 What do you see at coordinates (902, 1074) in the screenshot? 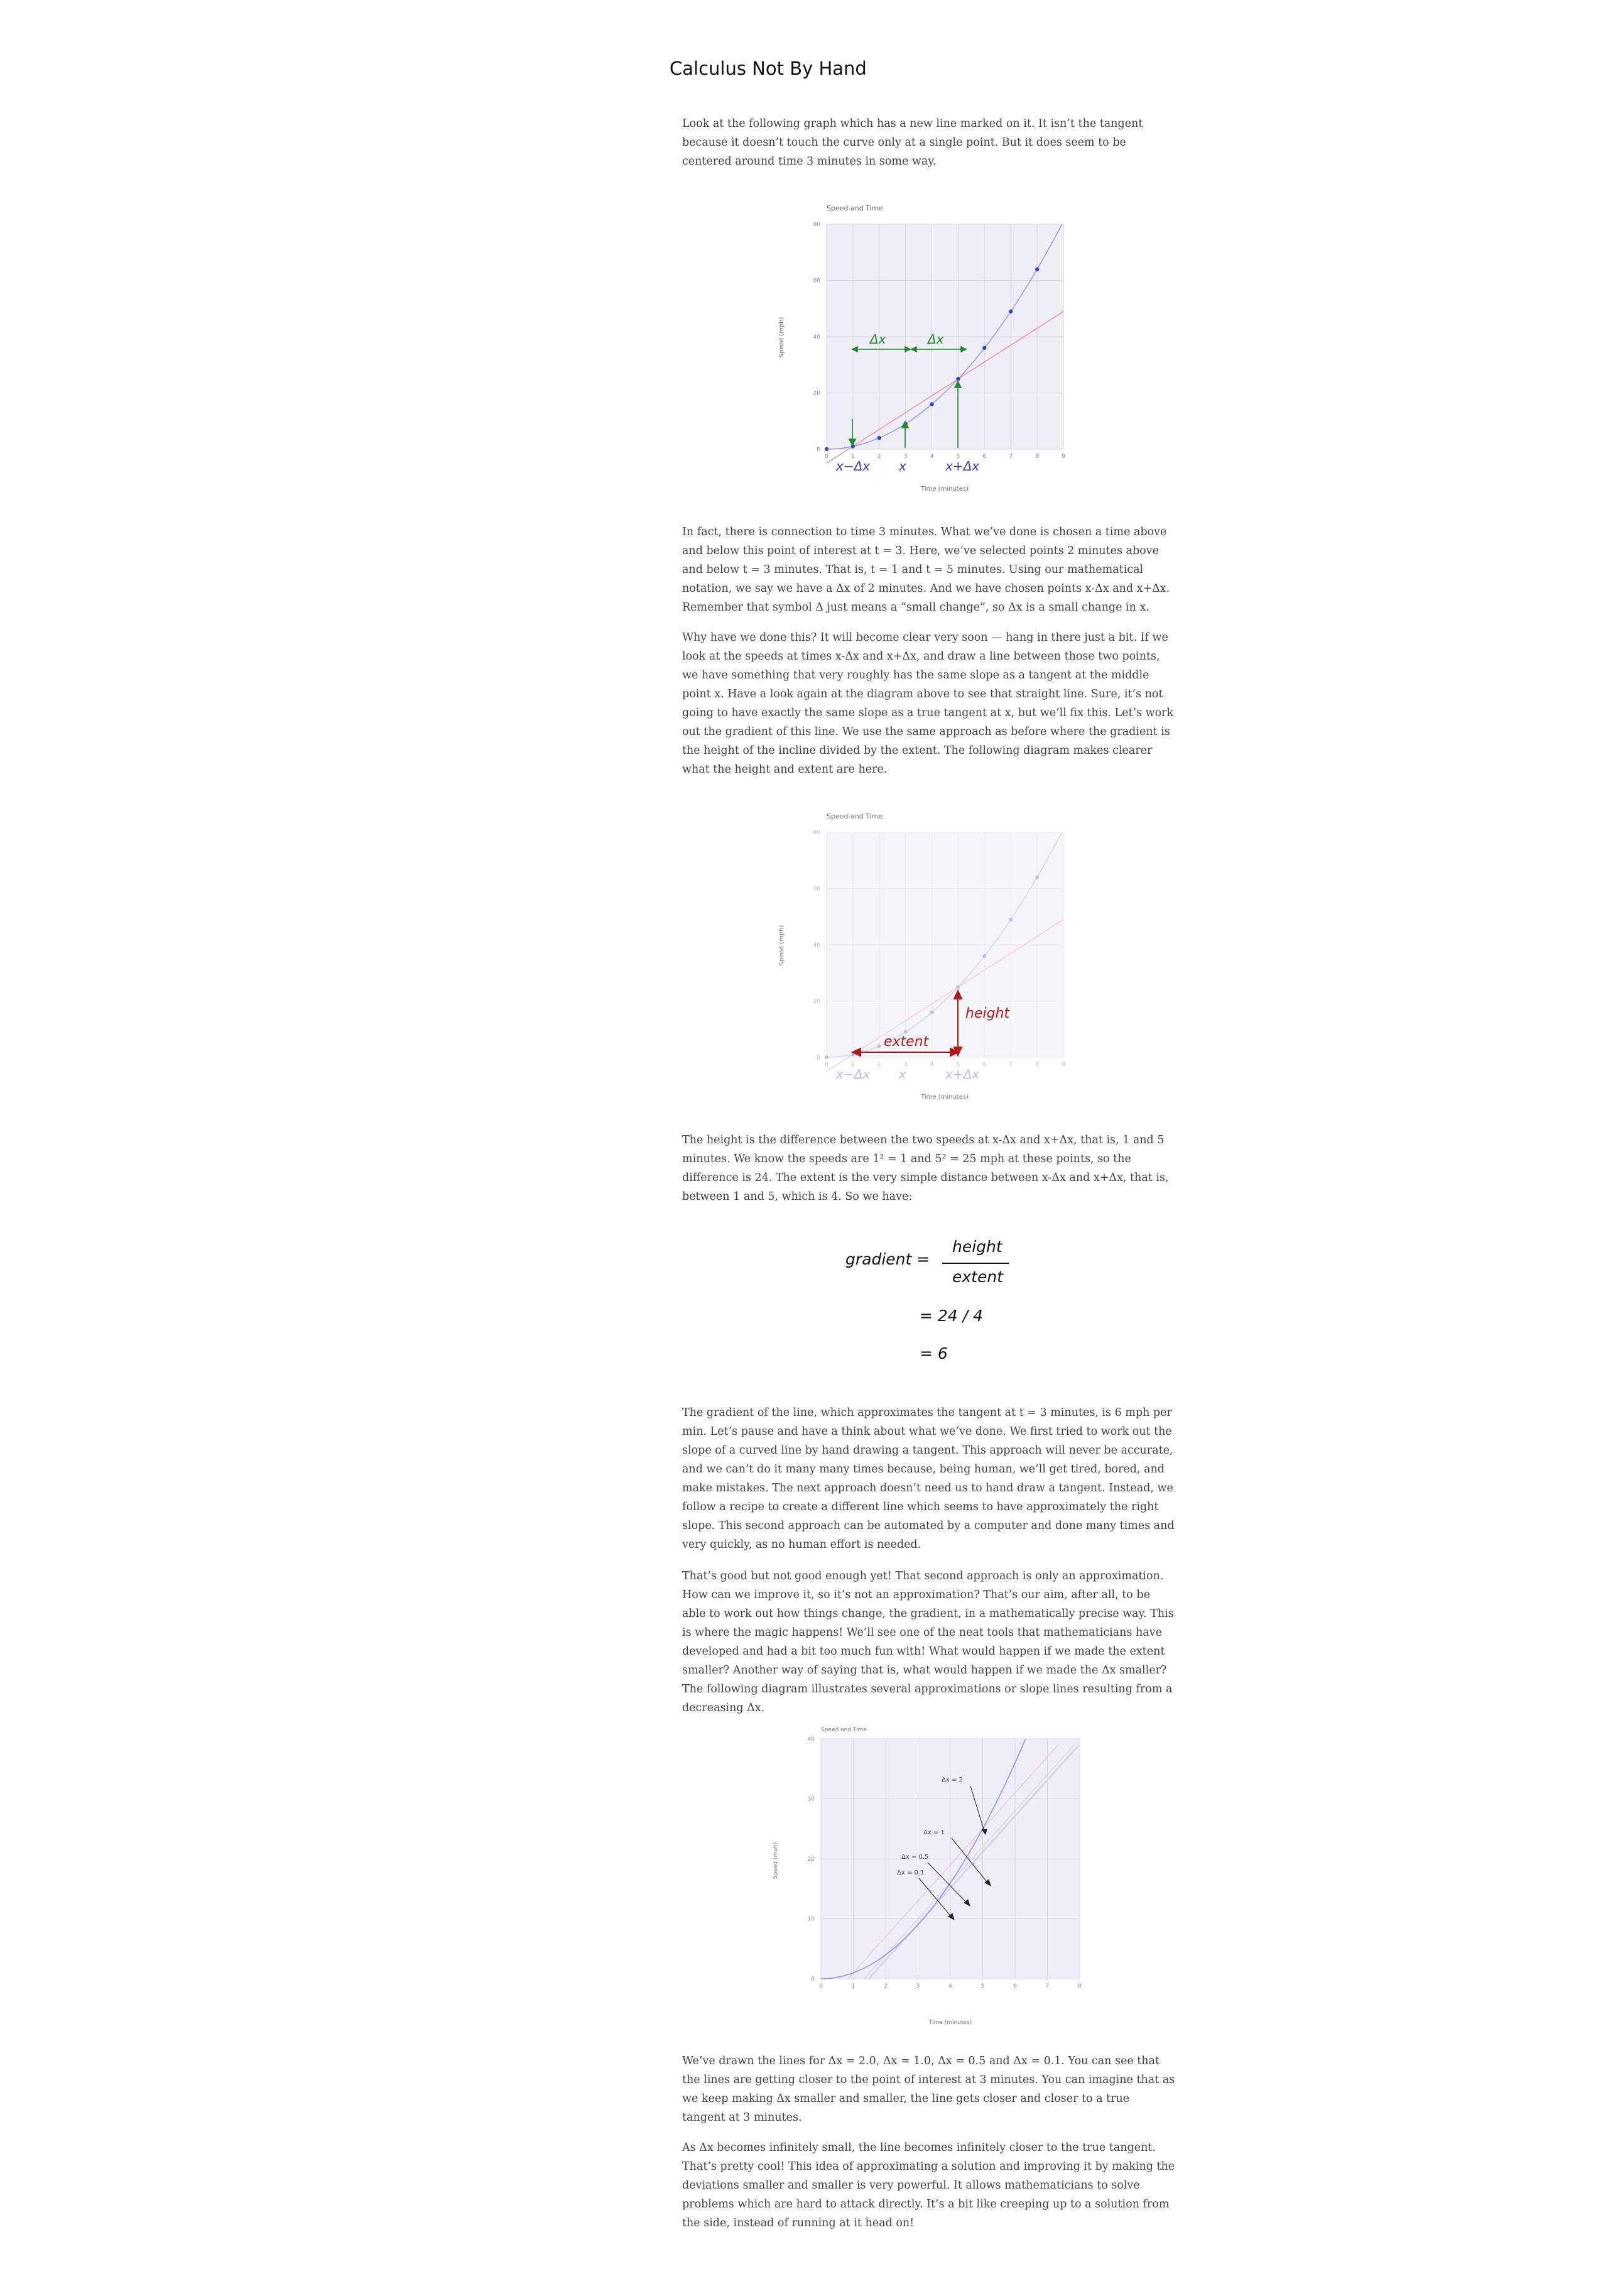
I see `chart2-x-label-mark: x` at bounding box center [902, 1074].